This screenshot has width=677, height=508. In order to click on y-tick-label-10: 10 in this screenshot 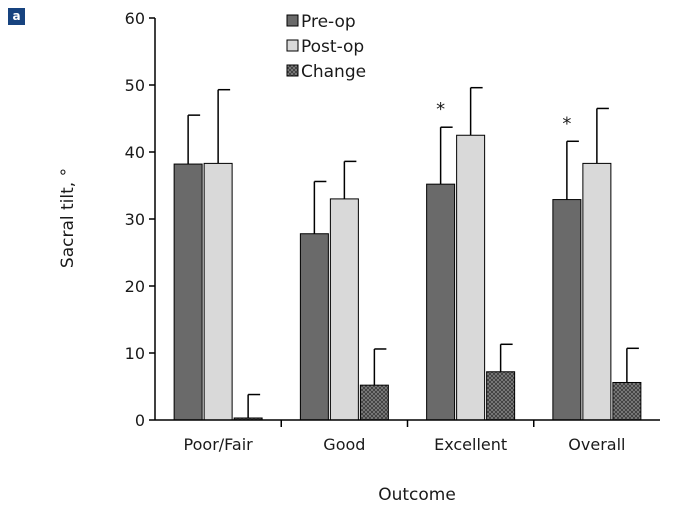, I will do `click(135, 353)`.